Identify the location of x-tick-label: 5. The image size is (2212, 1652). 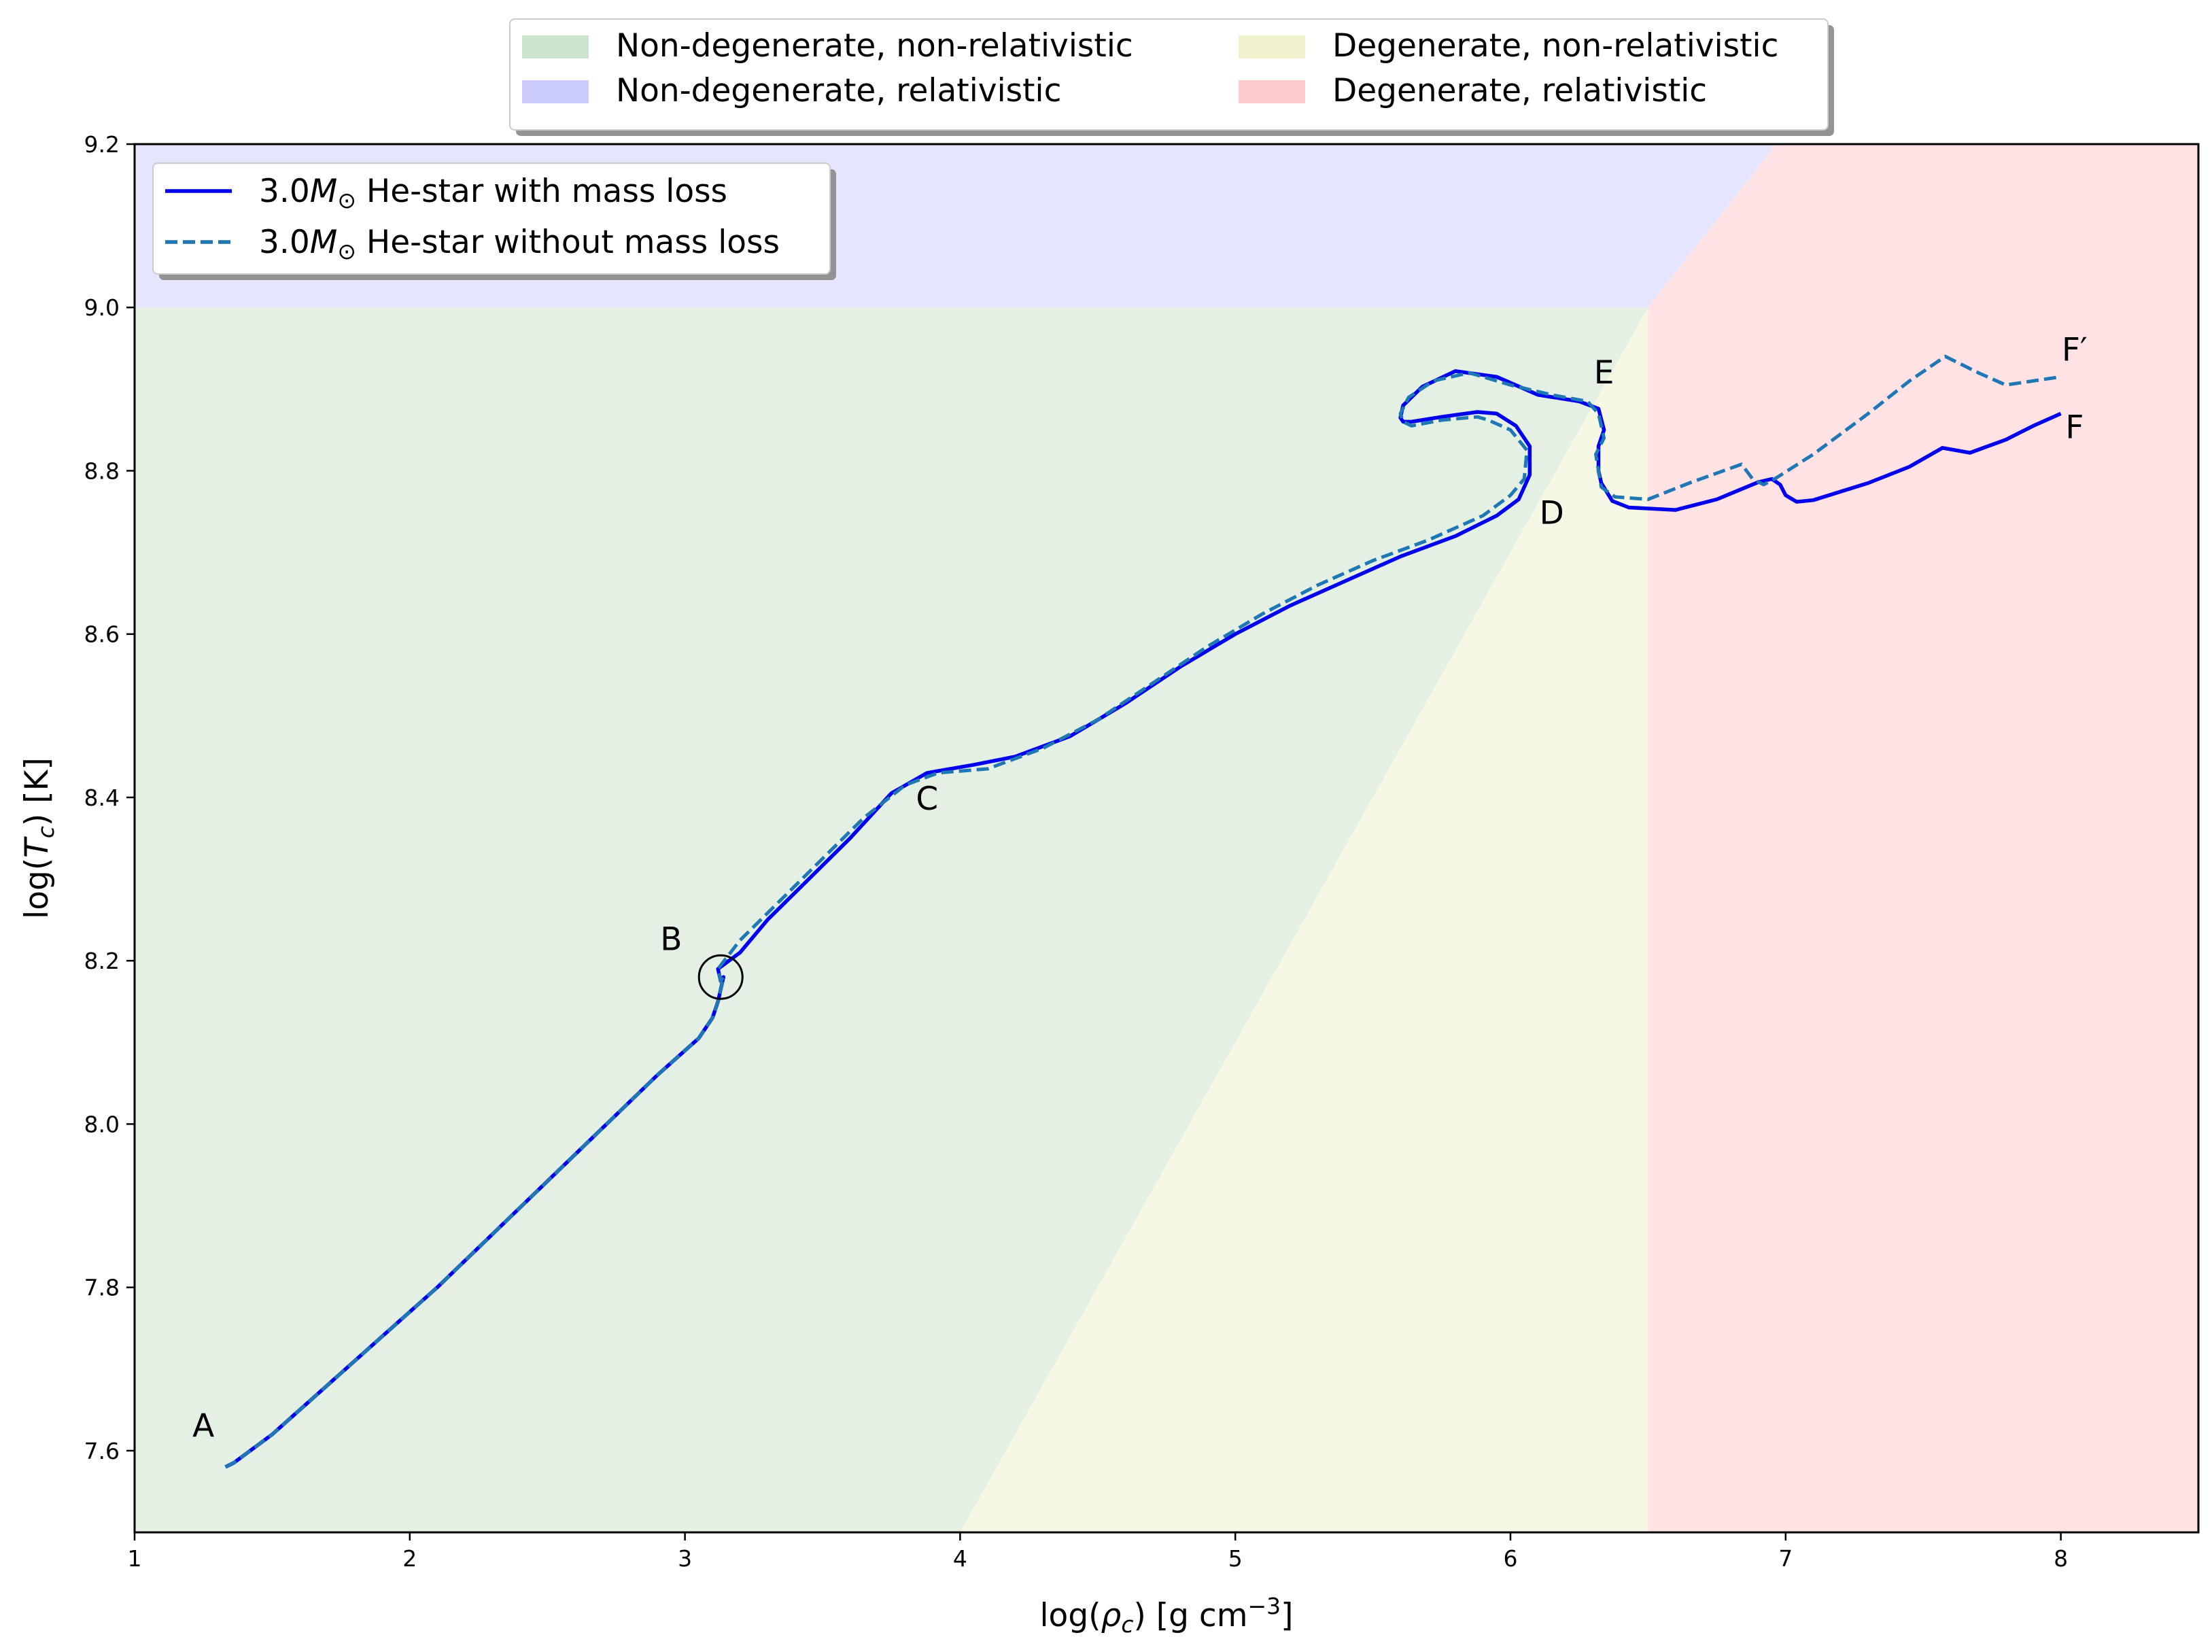
(1235, 1558).